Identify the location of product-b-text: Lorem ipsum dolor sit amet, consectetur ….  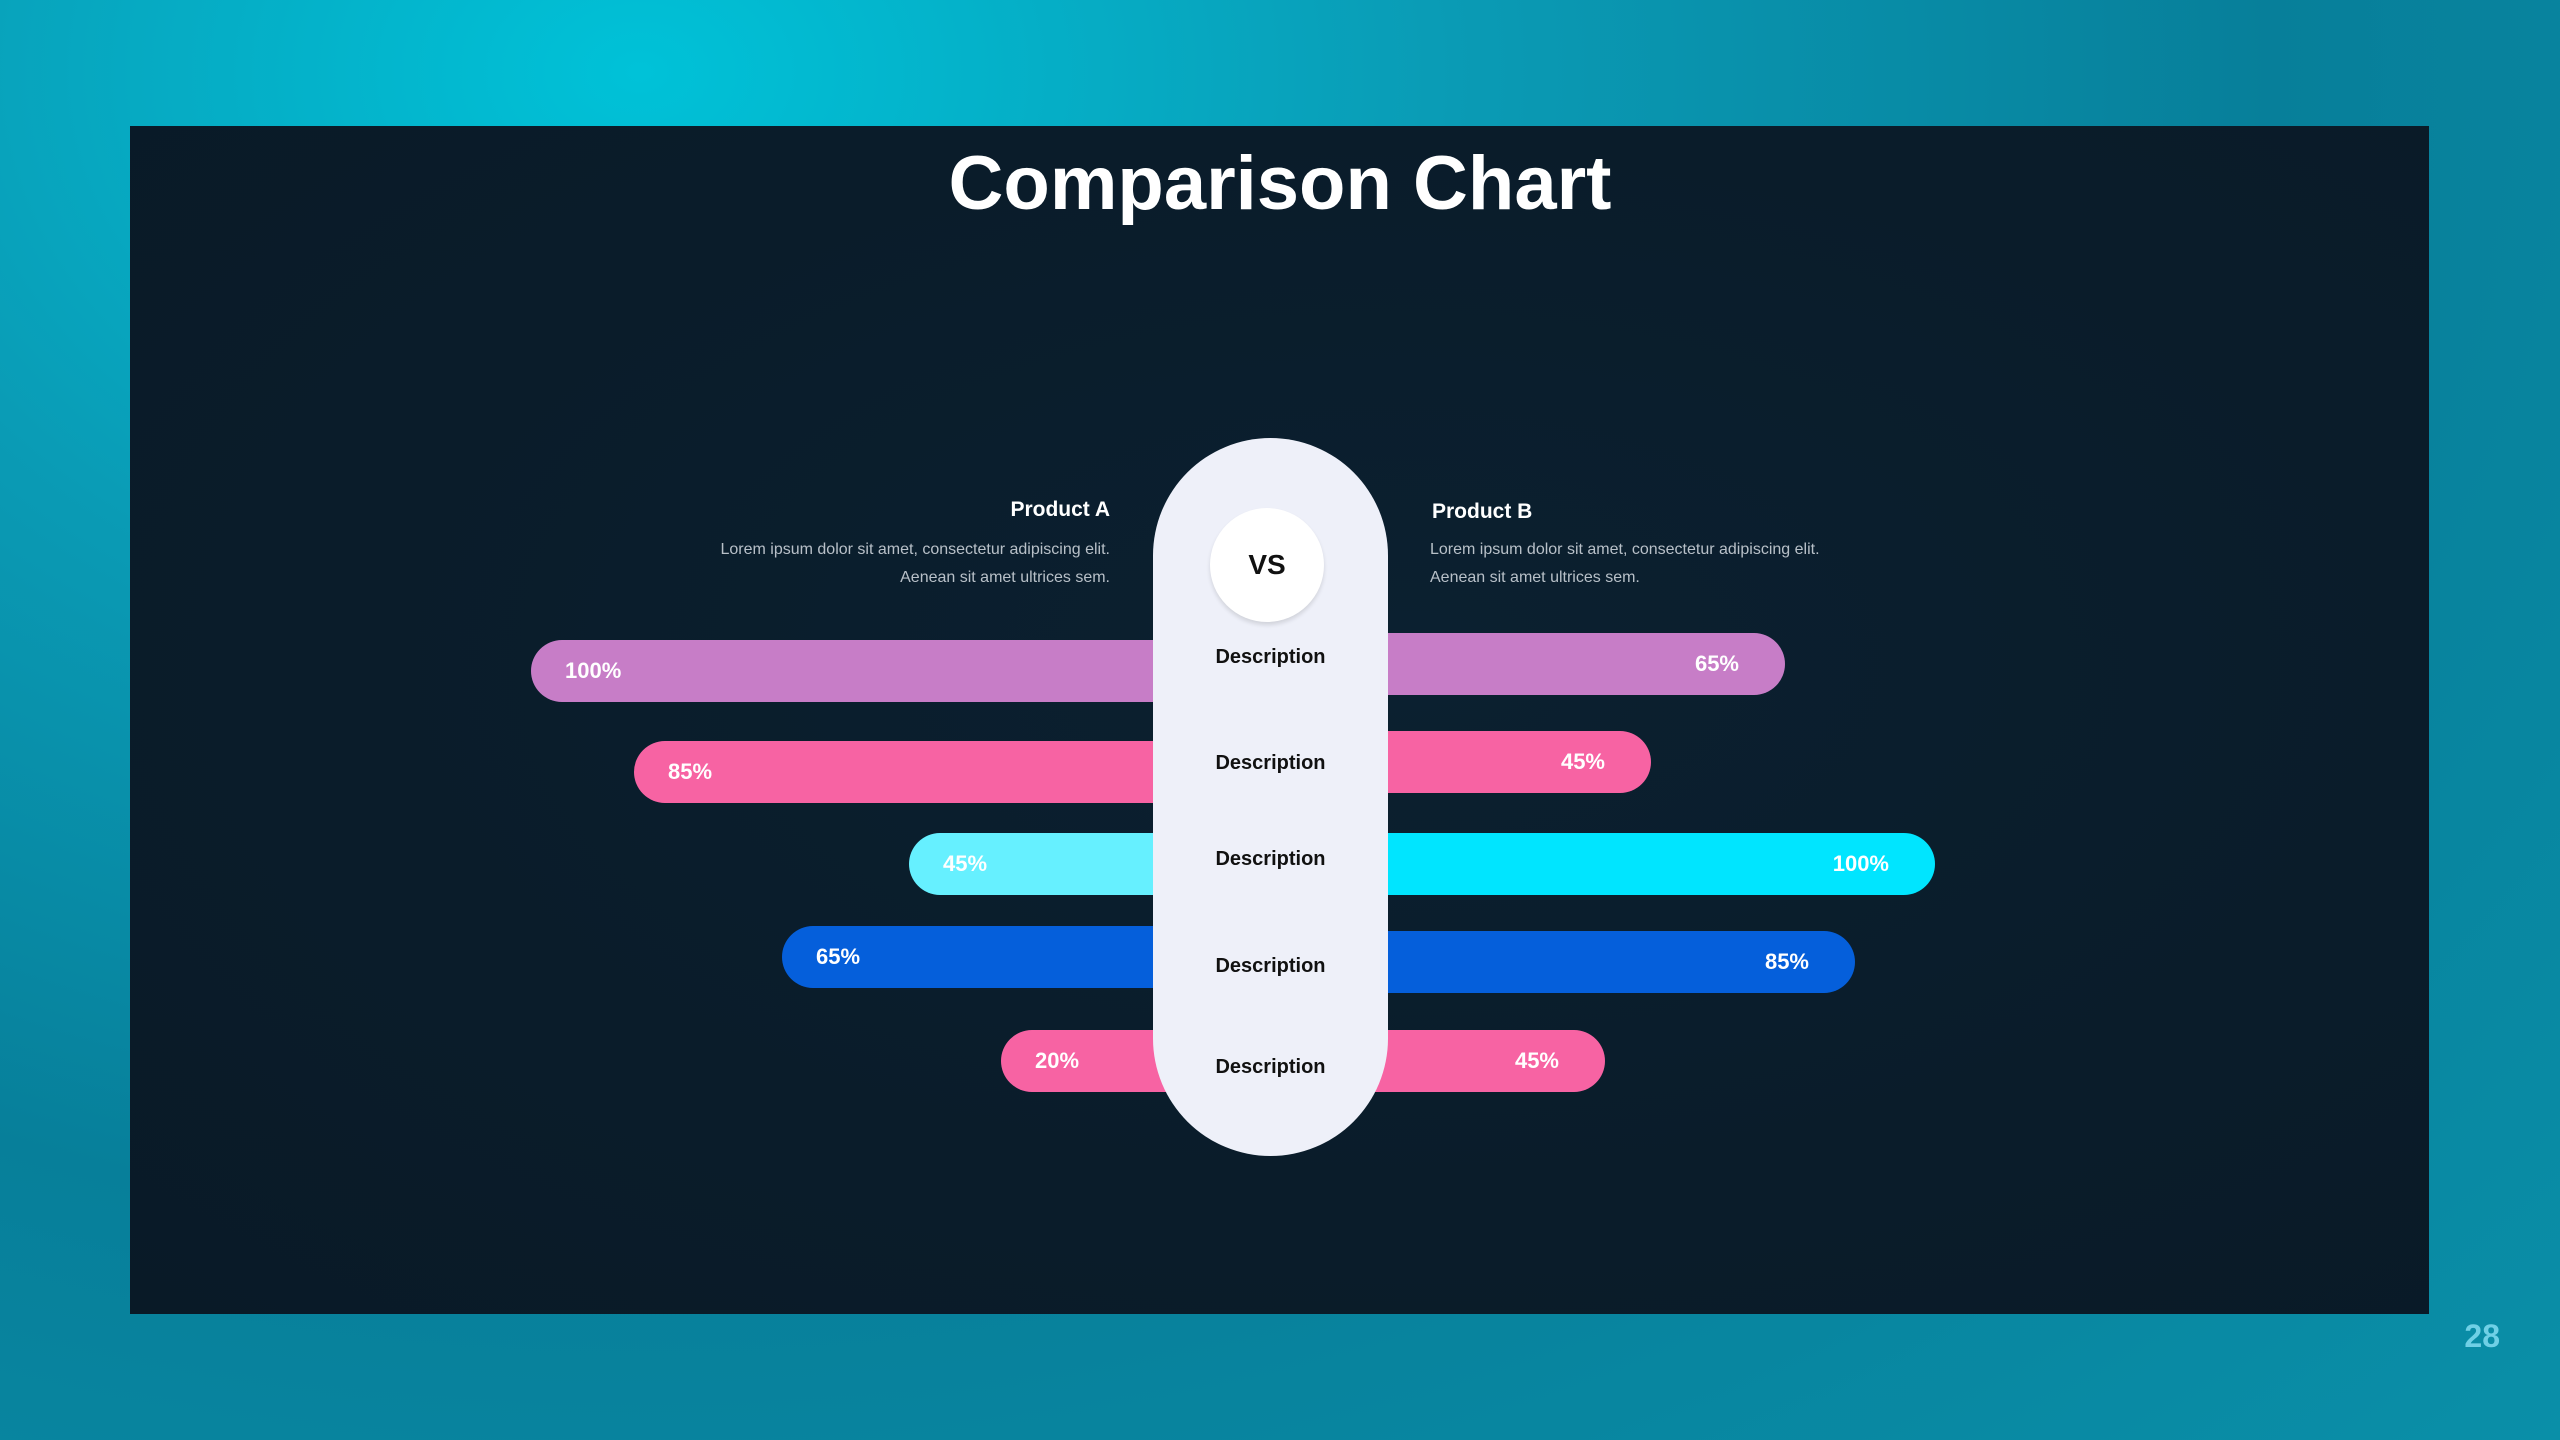
(1625, 563).